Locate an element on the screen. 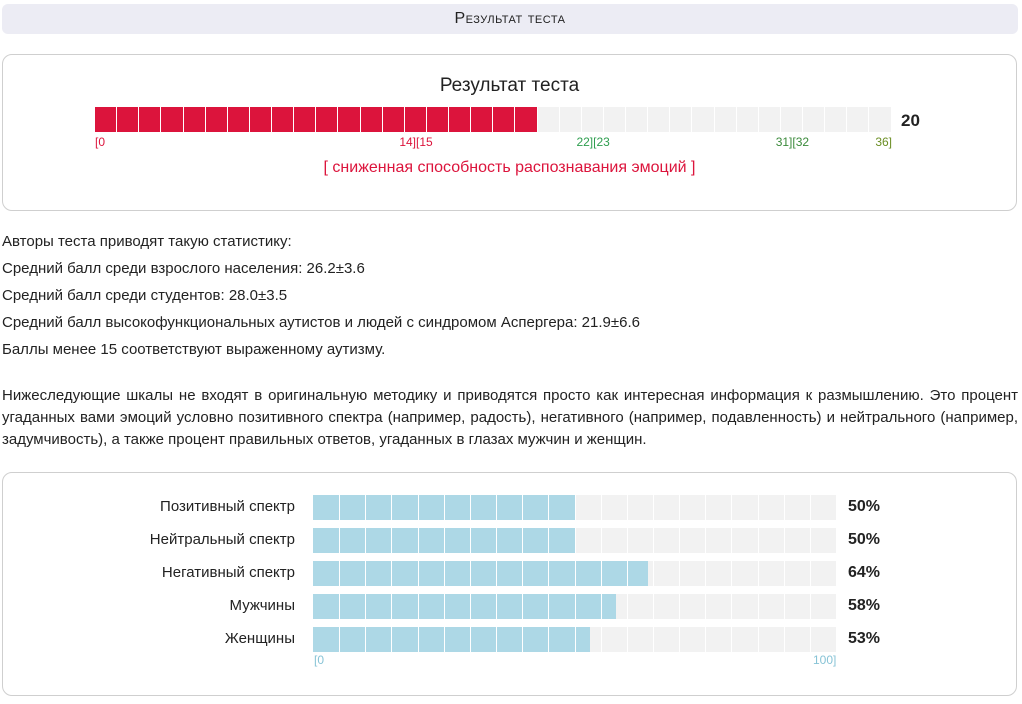 The height and width of the screenshot is (704, 1022). scale-label: Позитивный спектр is located at coordinates (227, 506).